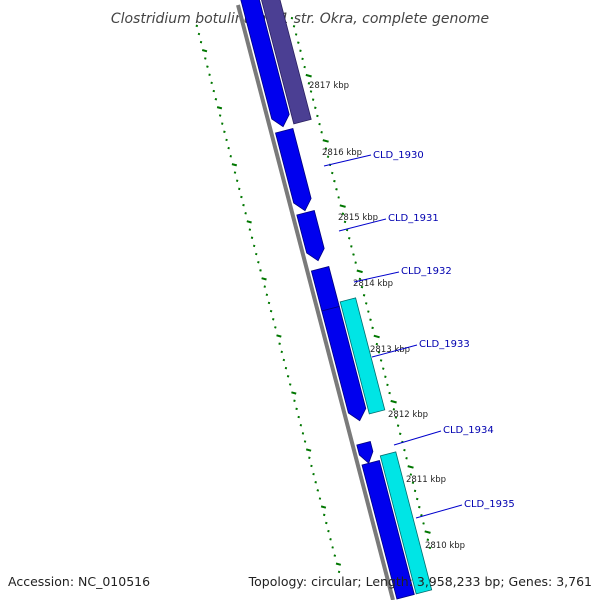 The height and width of the screenshot is (600, 600). Describe the element at coordinates (286, 62) in the screenshot. I see `gene-upper` at that location.